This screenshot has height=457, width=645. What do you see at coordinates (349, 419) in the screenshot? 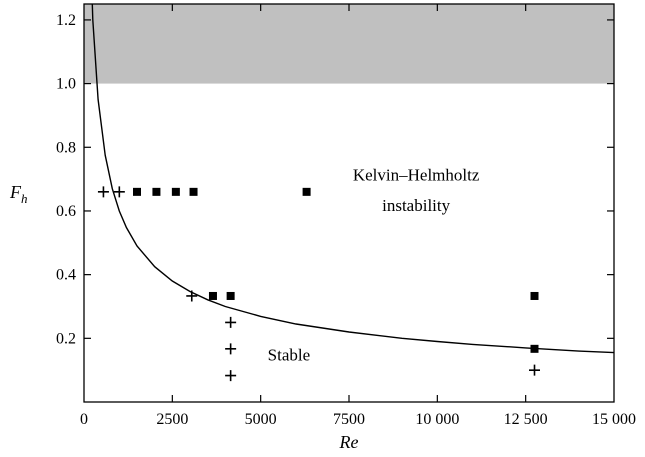
I see `x-tick-label: 7500` at bounding box center [349, 419].